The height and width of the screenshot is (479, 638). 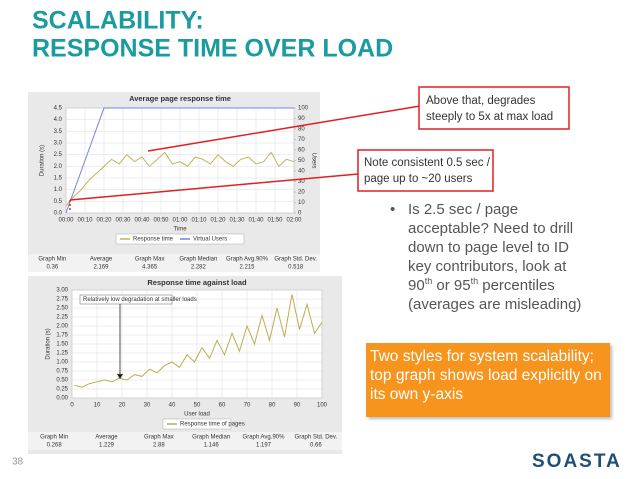 What do you see at coordinates (58, 120) in the screenshot?
I see `y-tick-label: 4.0` at bounding box center [58, 120].